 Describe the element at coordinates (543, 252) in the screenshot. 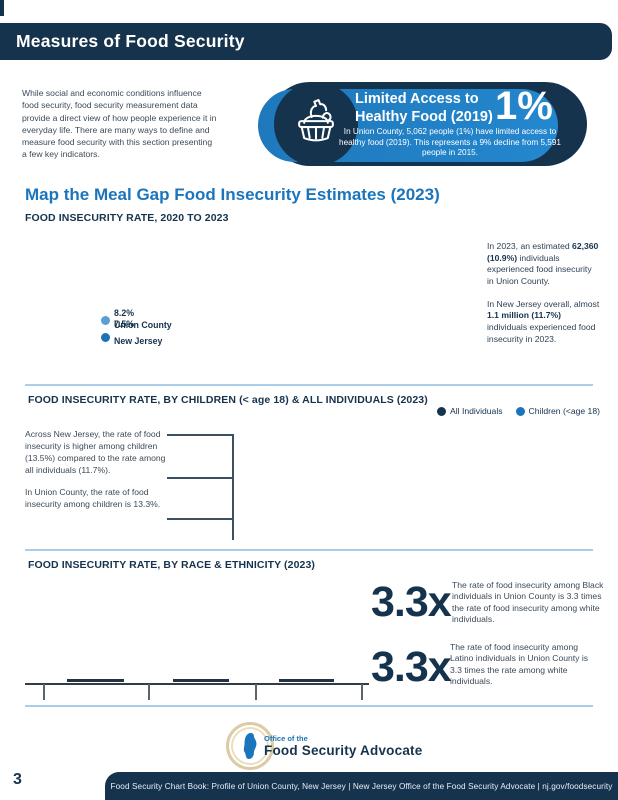

I see `trend-note-1-value: 62,360 (10.9%)` at that location.